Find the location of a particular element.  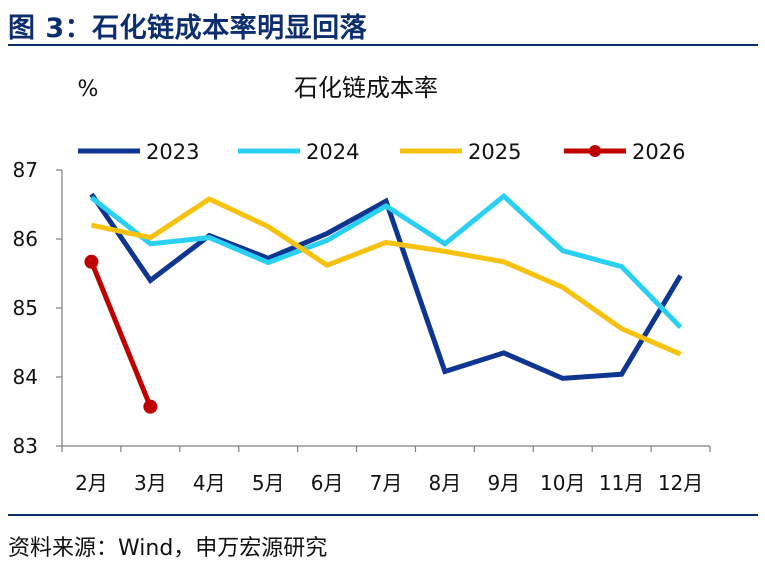

x-tick-label: 12月 is located at coordinates (680, 483).